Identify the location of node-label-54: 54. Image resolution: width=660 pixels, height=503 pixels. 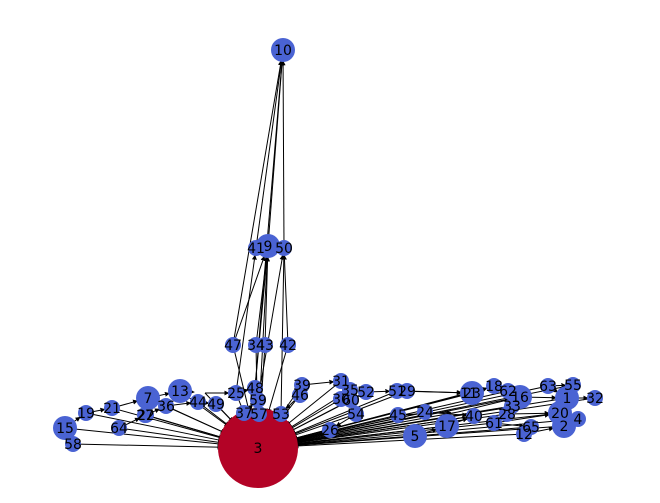
(356, 415).